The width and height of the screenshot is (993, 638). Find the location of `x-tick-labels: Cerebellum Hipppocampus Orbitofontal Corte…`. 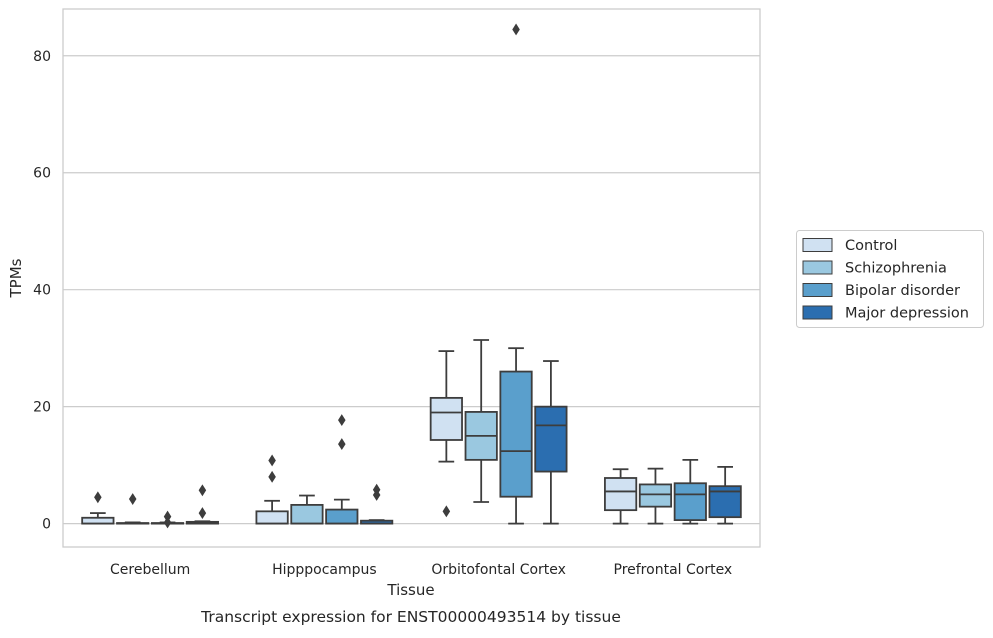

x-tick-labels: Cerebellum Hipppocampus Orbitofontal Corte… is located at coordinates (421, 570).